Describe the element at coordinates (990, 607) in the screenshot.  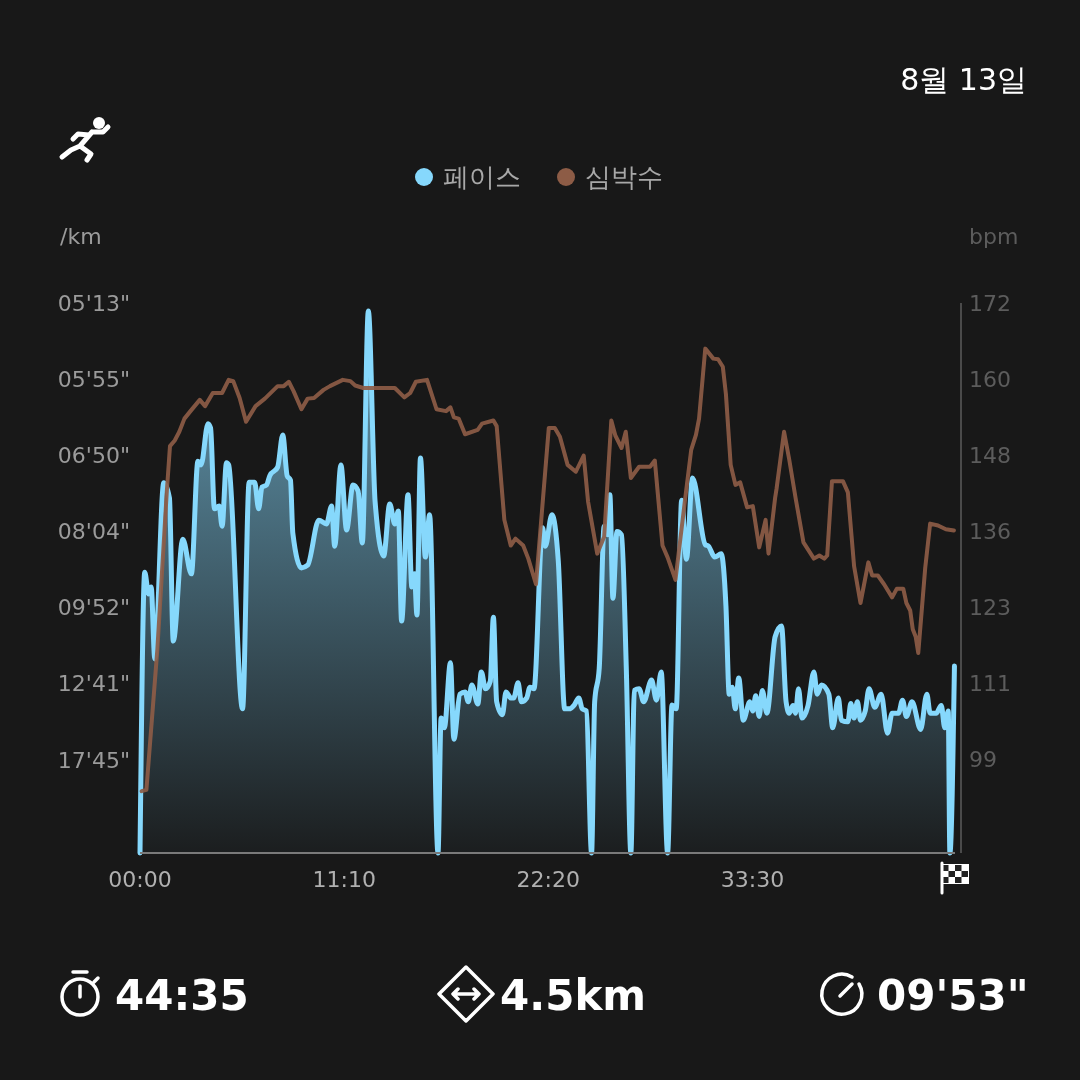
I see `y-tick-label: 123` at that location.